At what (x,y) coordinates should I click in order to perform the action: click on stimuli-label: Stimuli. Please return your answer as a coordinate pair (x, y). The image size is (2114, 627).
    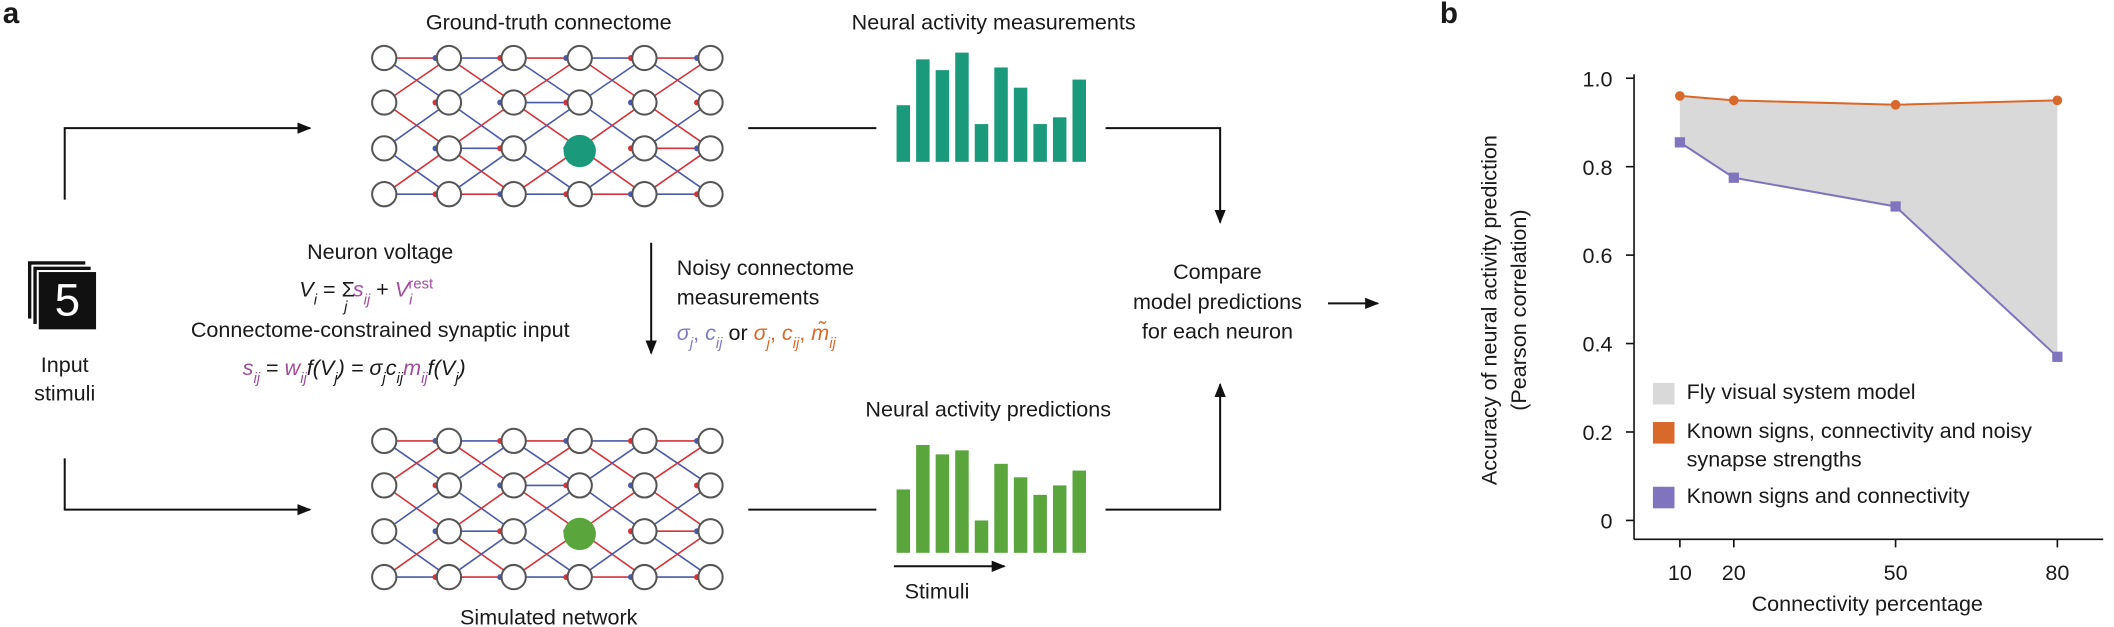
    Looking at the image, I should click on (937, 591).